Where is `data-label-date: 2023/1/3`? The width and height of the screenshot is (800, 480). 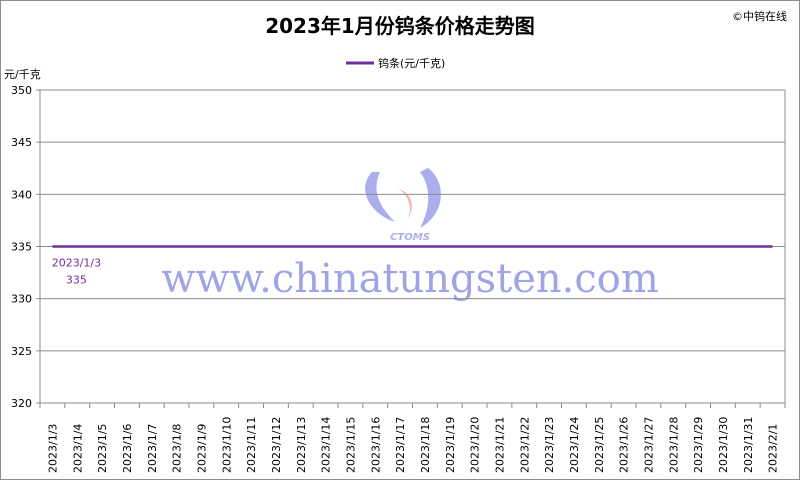 data-label-date: 2023/1/3 is located at coordinates (76, 263).